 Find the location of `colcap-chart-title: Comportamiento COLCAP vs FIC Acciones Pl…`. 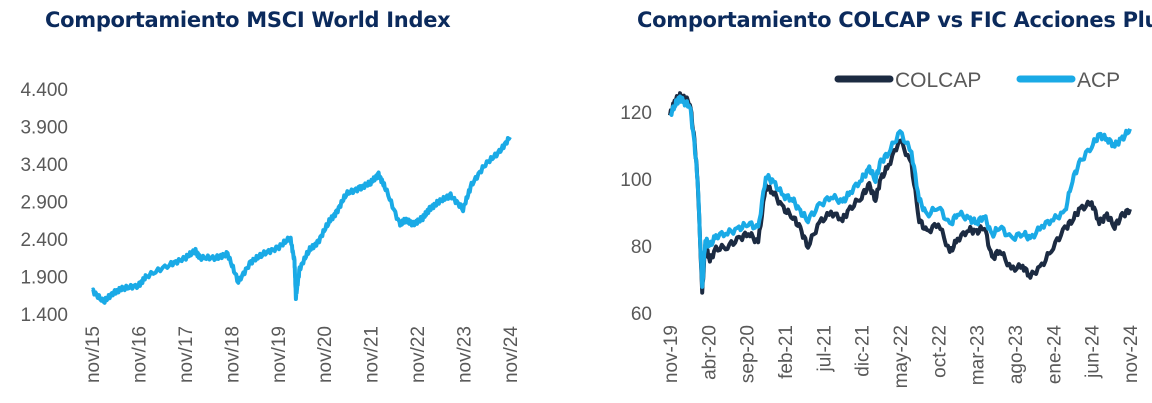

colcap-chart-title: Comportamiento COLCAP vs FIC Acciones Pl… is located at coordinates (894, 20).